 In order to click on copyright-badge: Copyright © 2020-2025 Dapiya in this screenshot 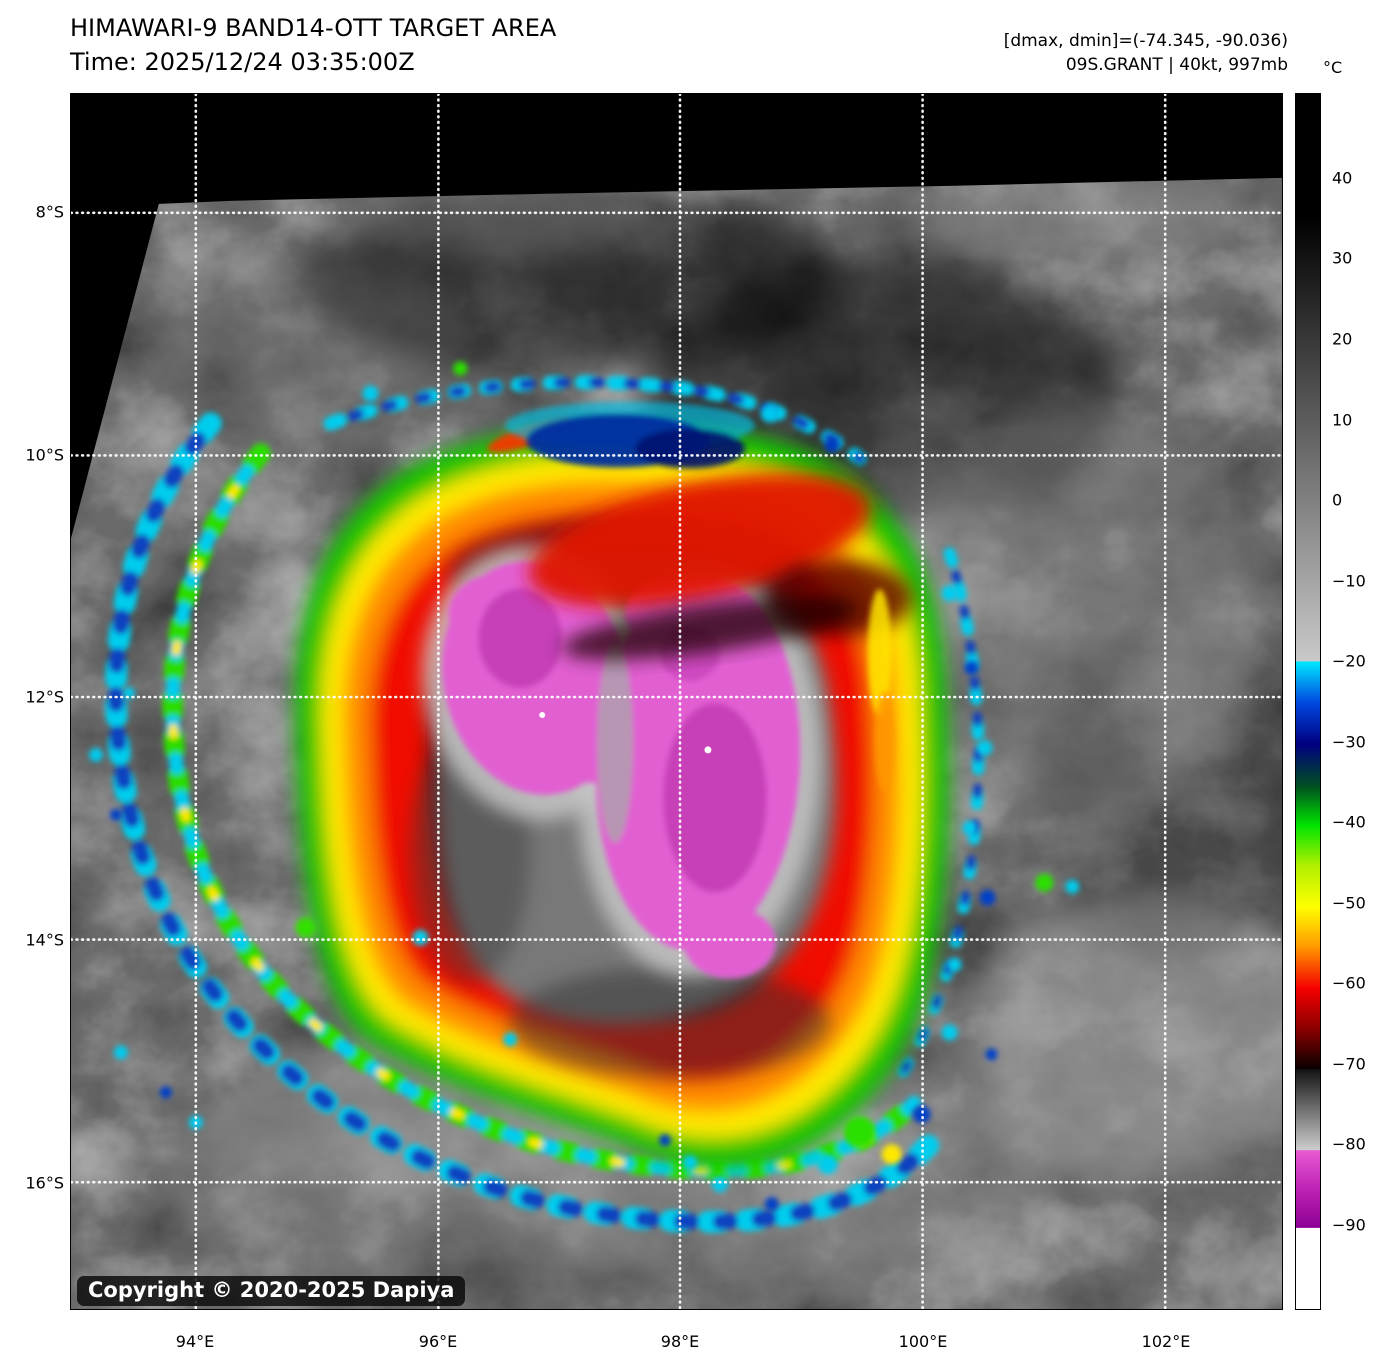, I will do `click(271, 1291)`.